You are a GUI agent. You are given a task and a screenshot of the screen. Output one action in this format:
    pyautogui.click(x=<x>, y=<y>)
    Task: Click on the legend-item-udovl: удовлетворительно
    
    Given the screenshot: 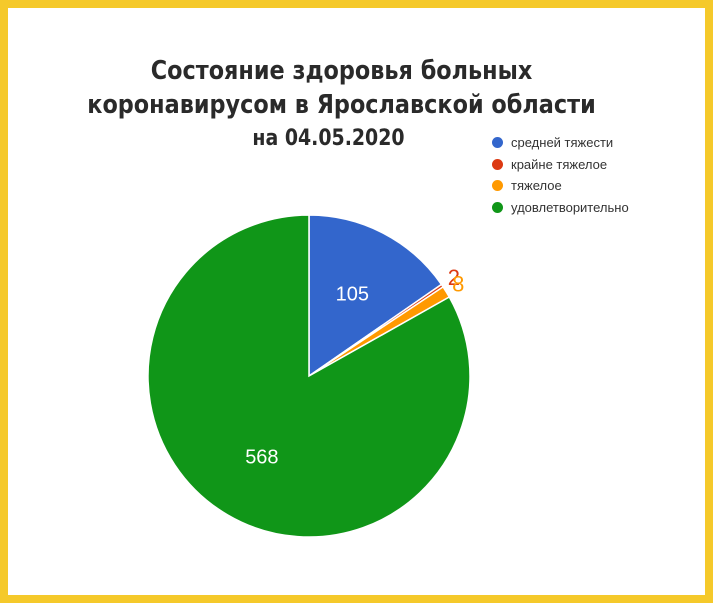 What is the action you would take?
    pyautogui.click(x=560, y=208)
    